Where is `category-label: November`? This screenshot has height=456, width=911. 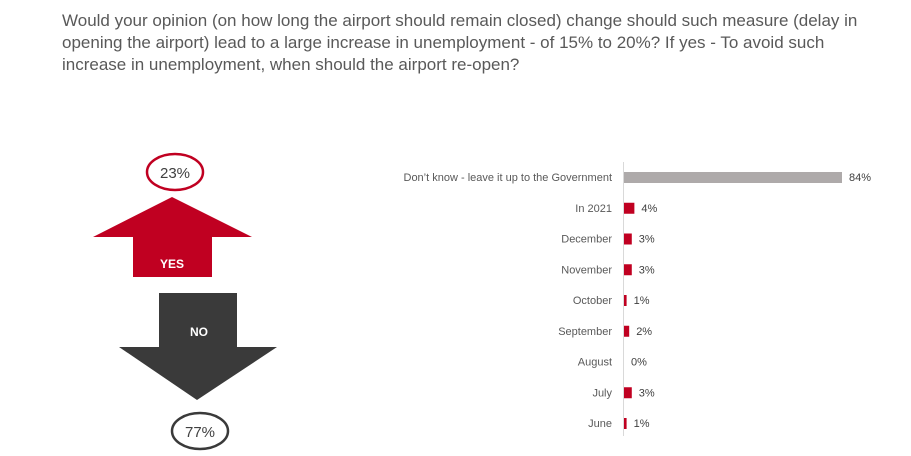 category-label: November is located at coordinates (586, 270).